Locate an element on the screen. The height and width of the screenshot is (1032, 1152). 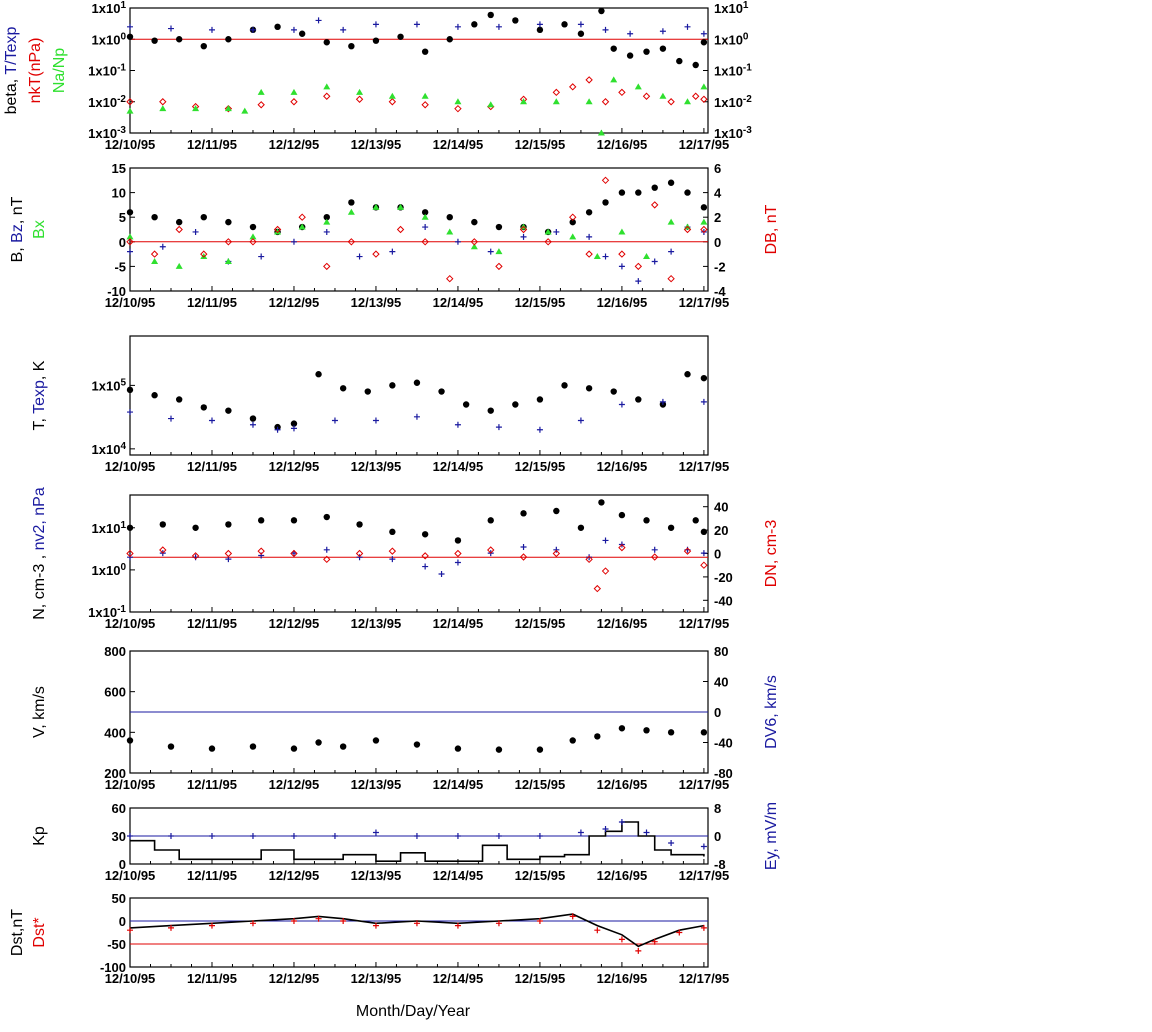
y-axis-label: V, km/s is located at coordinates (39, 712).